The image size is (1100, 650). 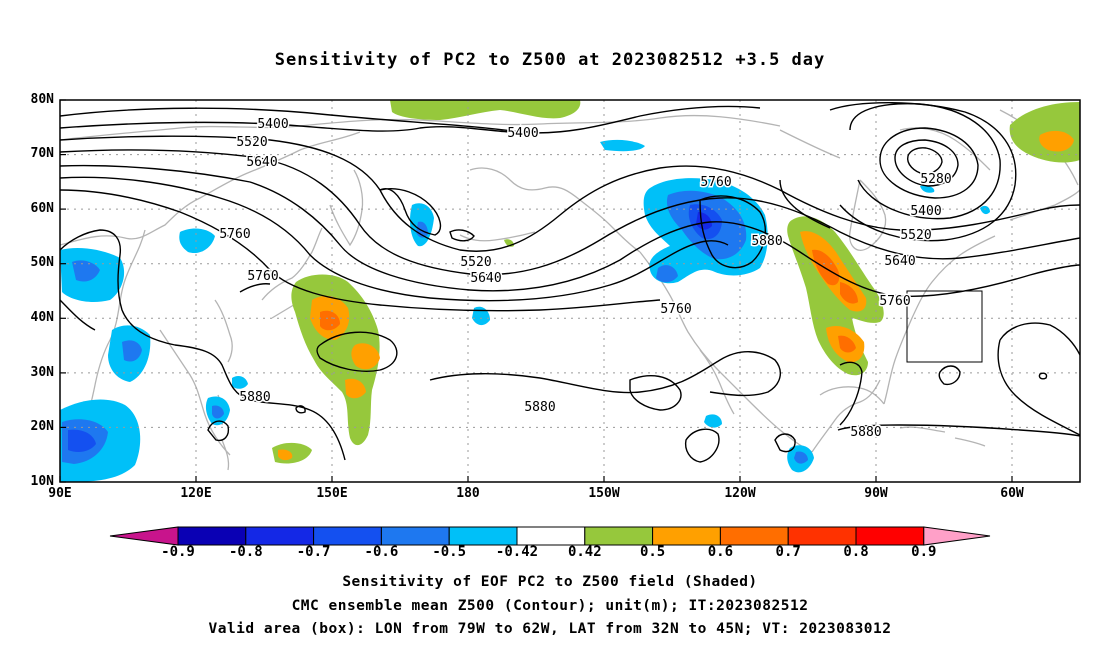 What do you see at coordinates (924, 552) in the screenshot?
I see `colorbar-label: 0.9` at bounding box center [924, 552].